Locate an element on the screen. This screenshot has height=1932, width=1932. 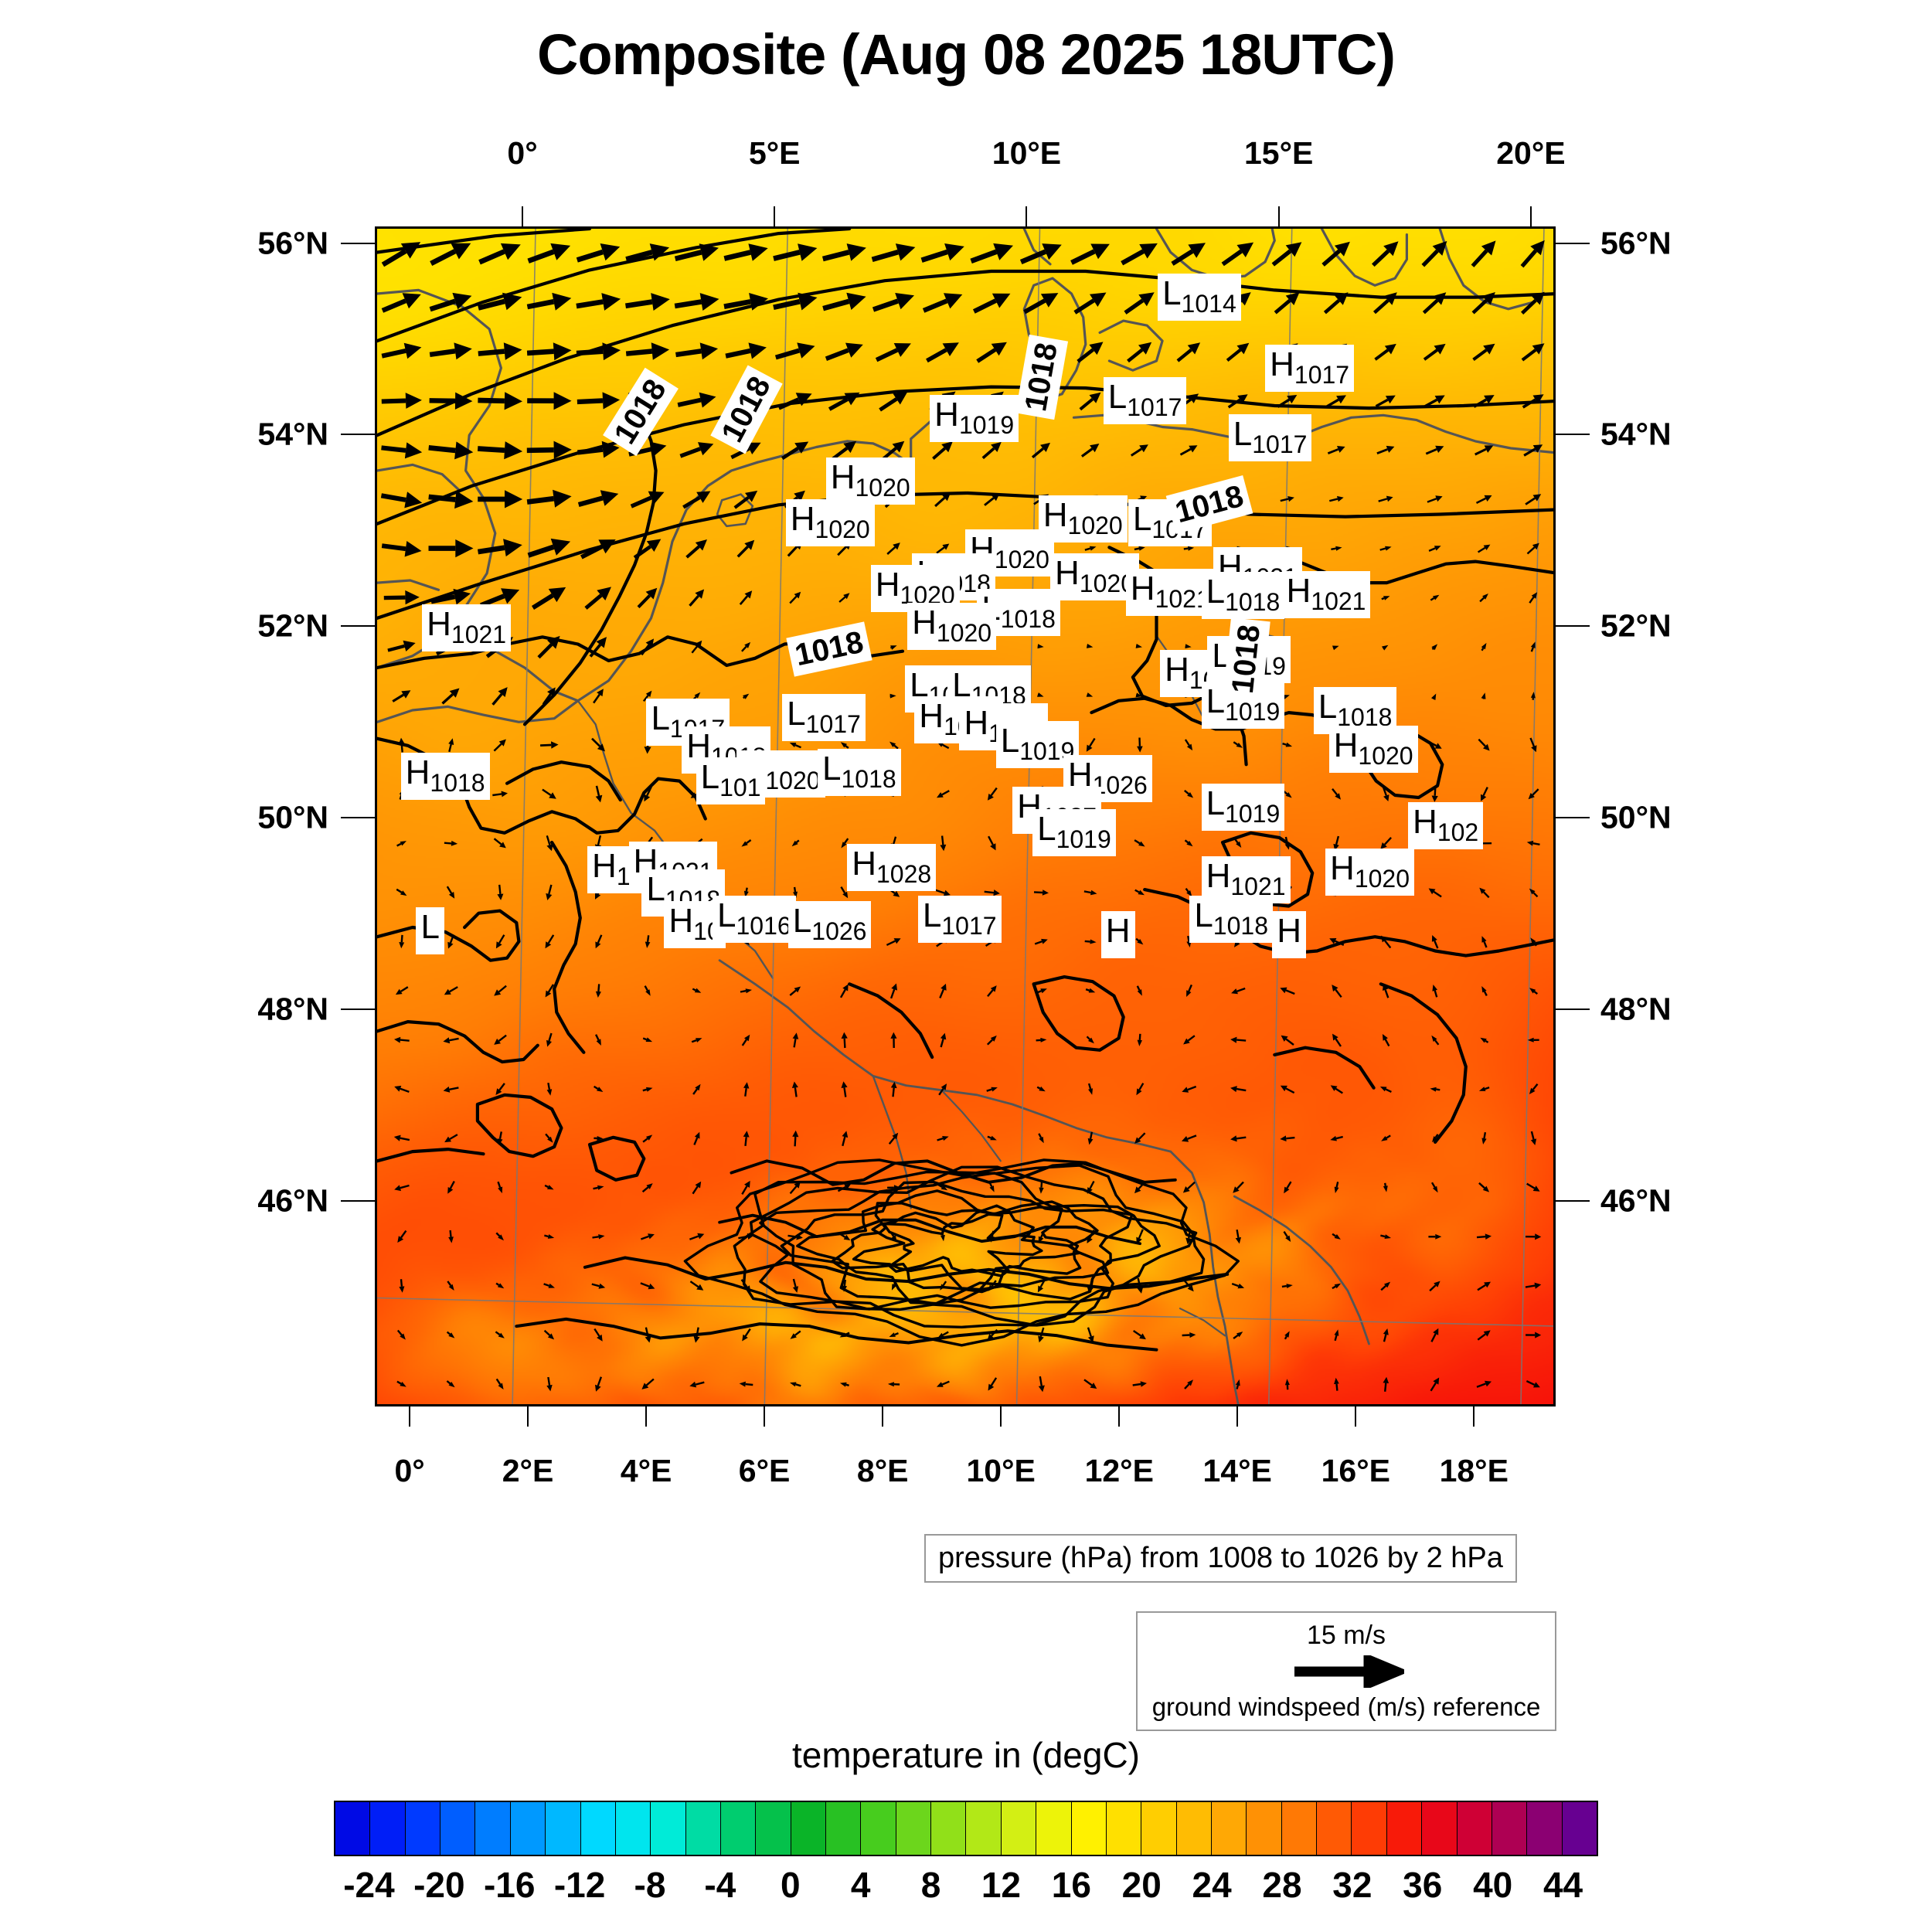
pressure-marker-low: L101 is located at coordinates (731, 781).